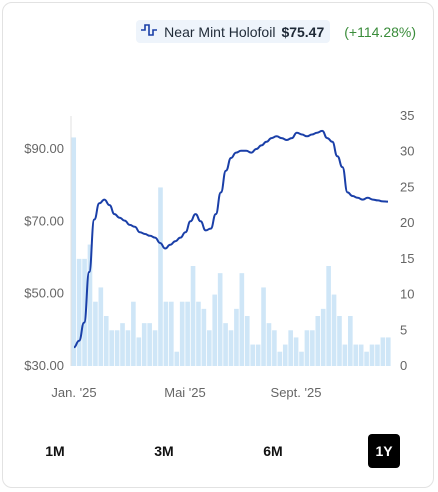 Image resolution: width=438 pixels, height=492 pixels. I want to click on x-tick-label: Jan. '25, so click(73, 392).